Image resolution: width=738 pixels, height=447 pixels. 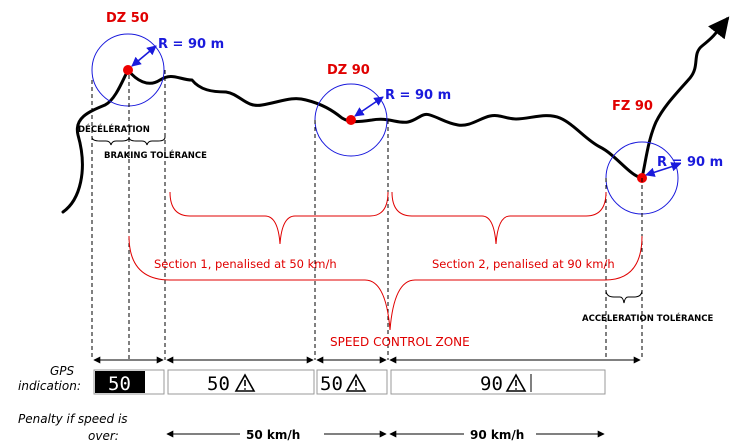 I want to click on penalty-label-line1: Penalty if speed is, so click(x=73, y=419).